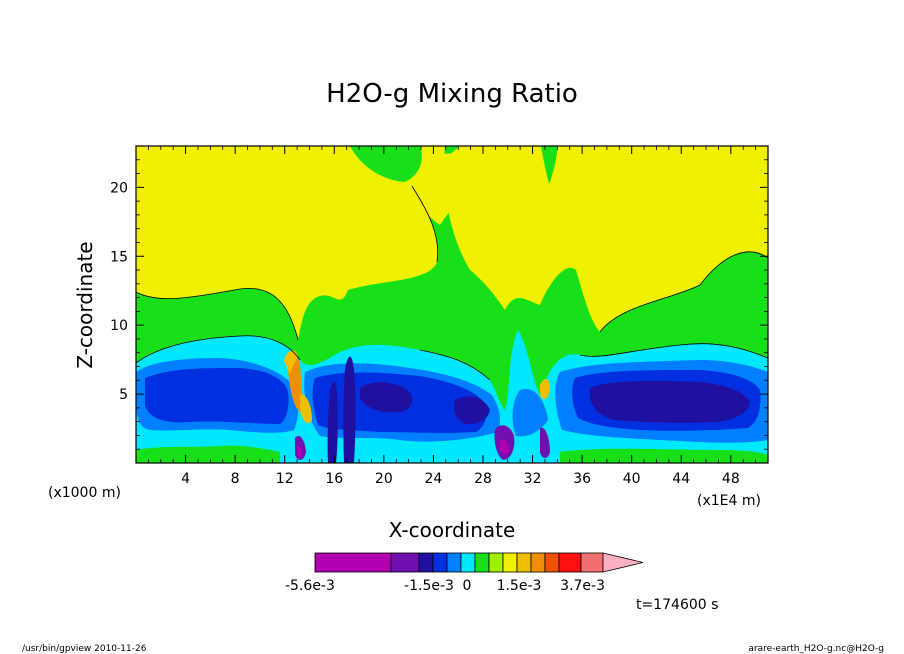 The height and width of the screenshot is (654, 904). What do you see at coordinates (729, 501) in the screenshot?
I see `x-unit-right: (x1E4 m)` at bounding box center [729, 501].